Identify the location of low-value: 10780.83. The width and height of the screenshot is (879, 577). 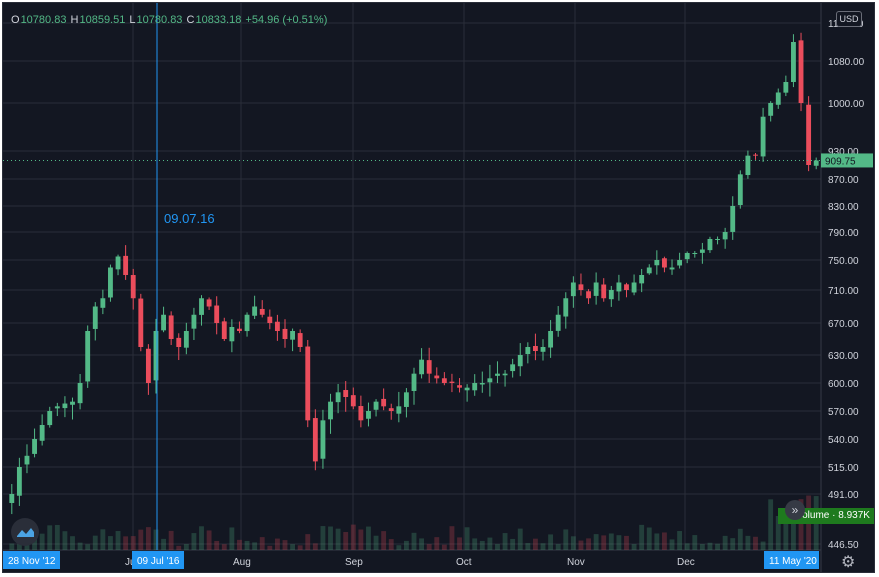
(159, 20).